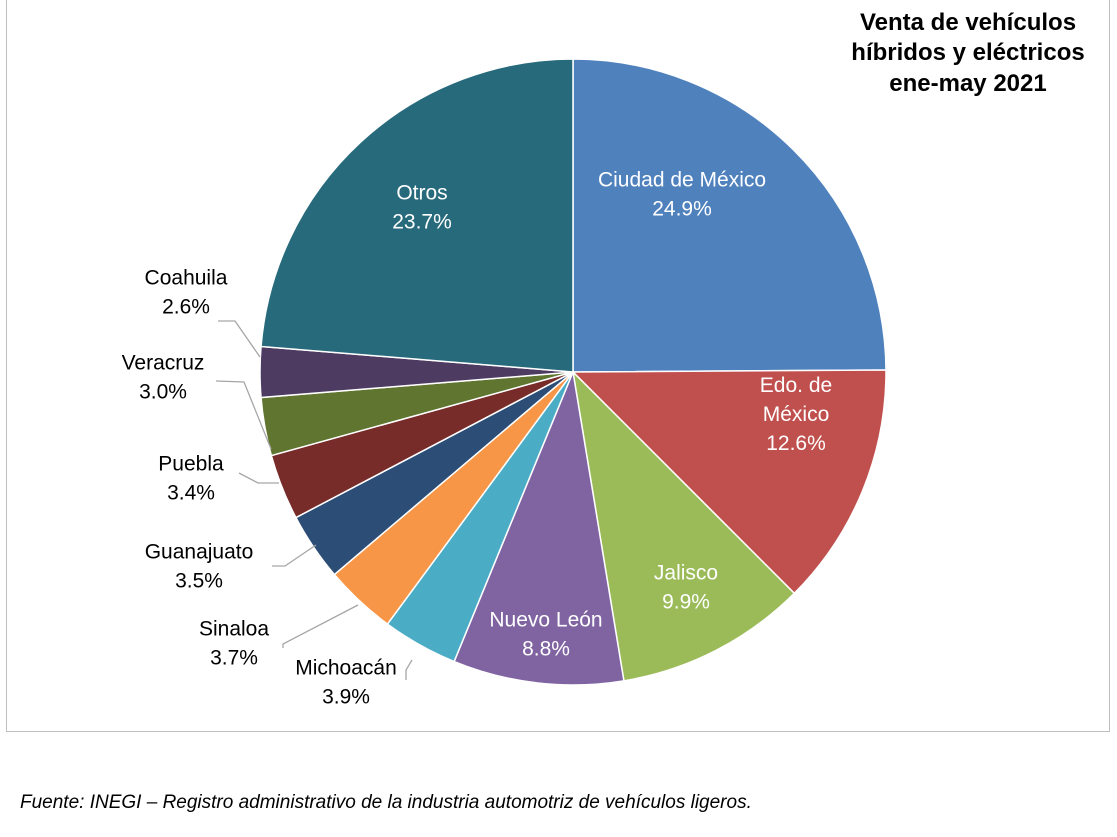  I want to click on data-label-name-8: Puebla, so click(191, 464).